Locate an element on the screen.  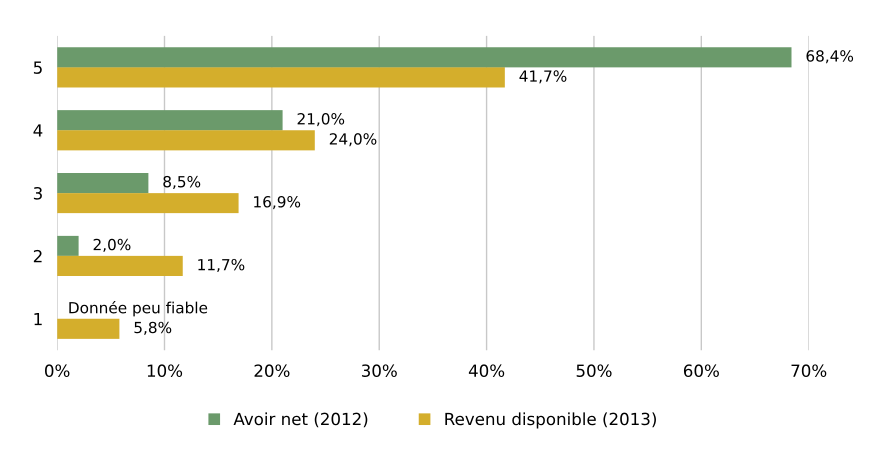
data-label: 8,5% is located at coordinates (181, 183).